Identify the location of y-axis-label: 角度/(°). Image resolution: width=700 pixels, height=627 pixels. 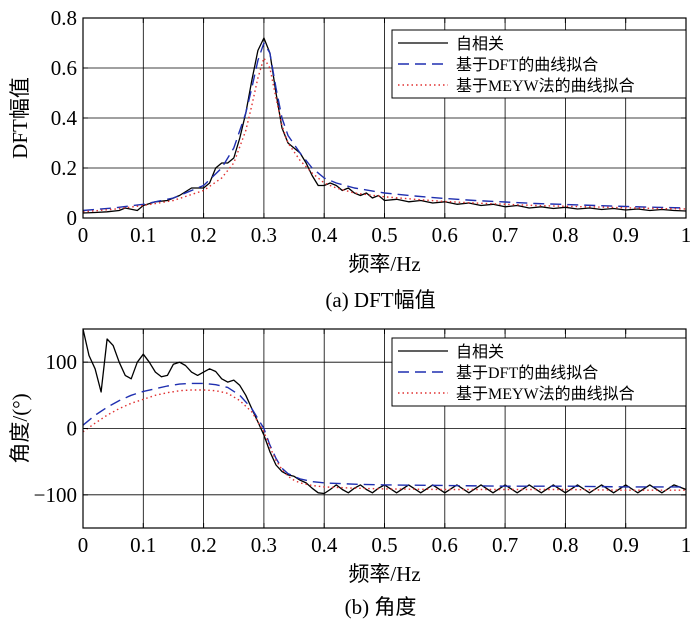
(20, 428).